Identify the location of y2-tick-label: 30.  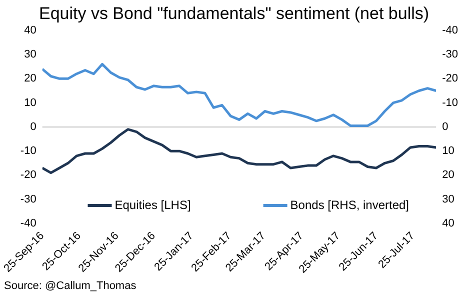
(448, 199).